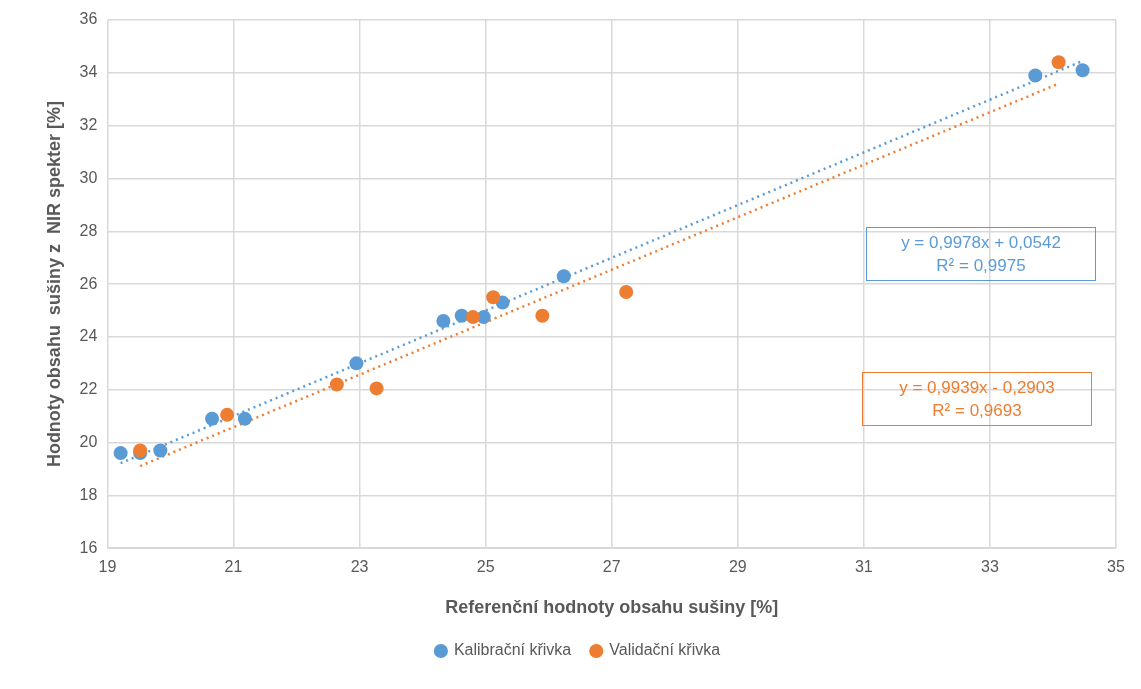 This screenshot has height=689, width=1141. What do you see at coordinates (88, 19) in the screenshot?
I see `y-tick-label: 36` at bounding box center [88, 19].